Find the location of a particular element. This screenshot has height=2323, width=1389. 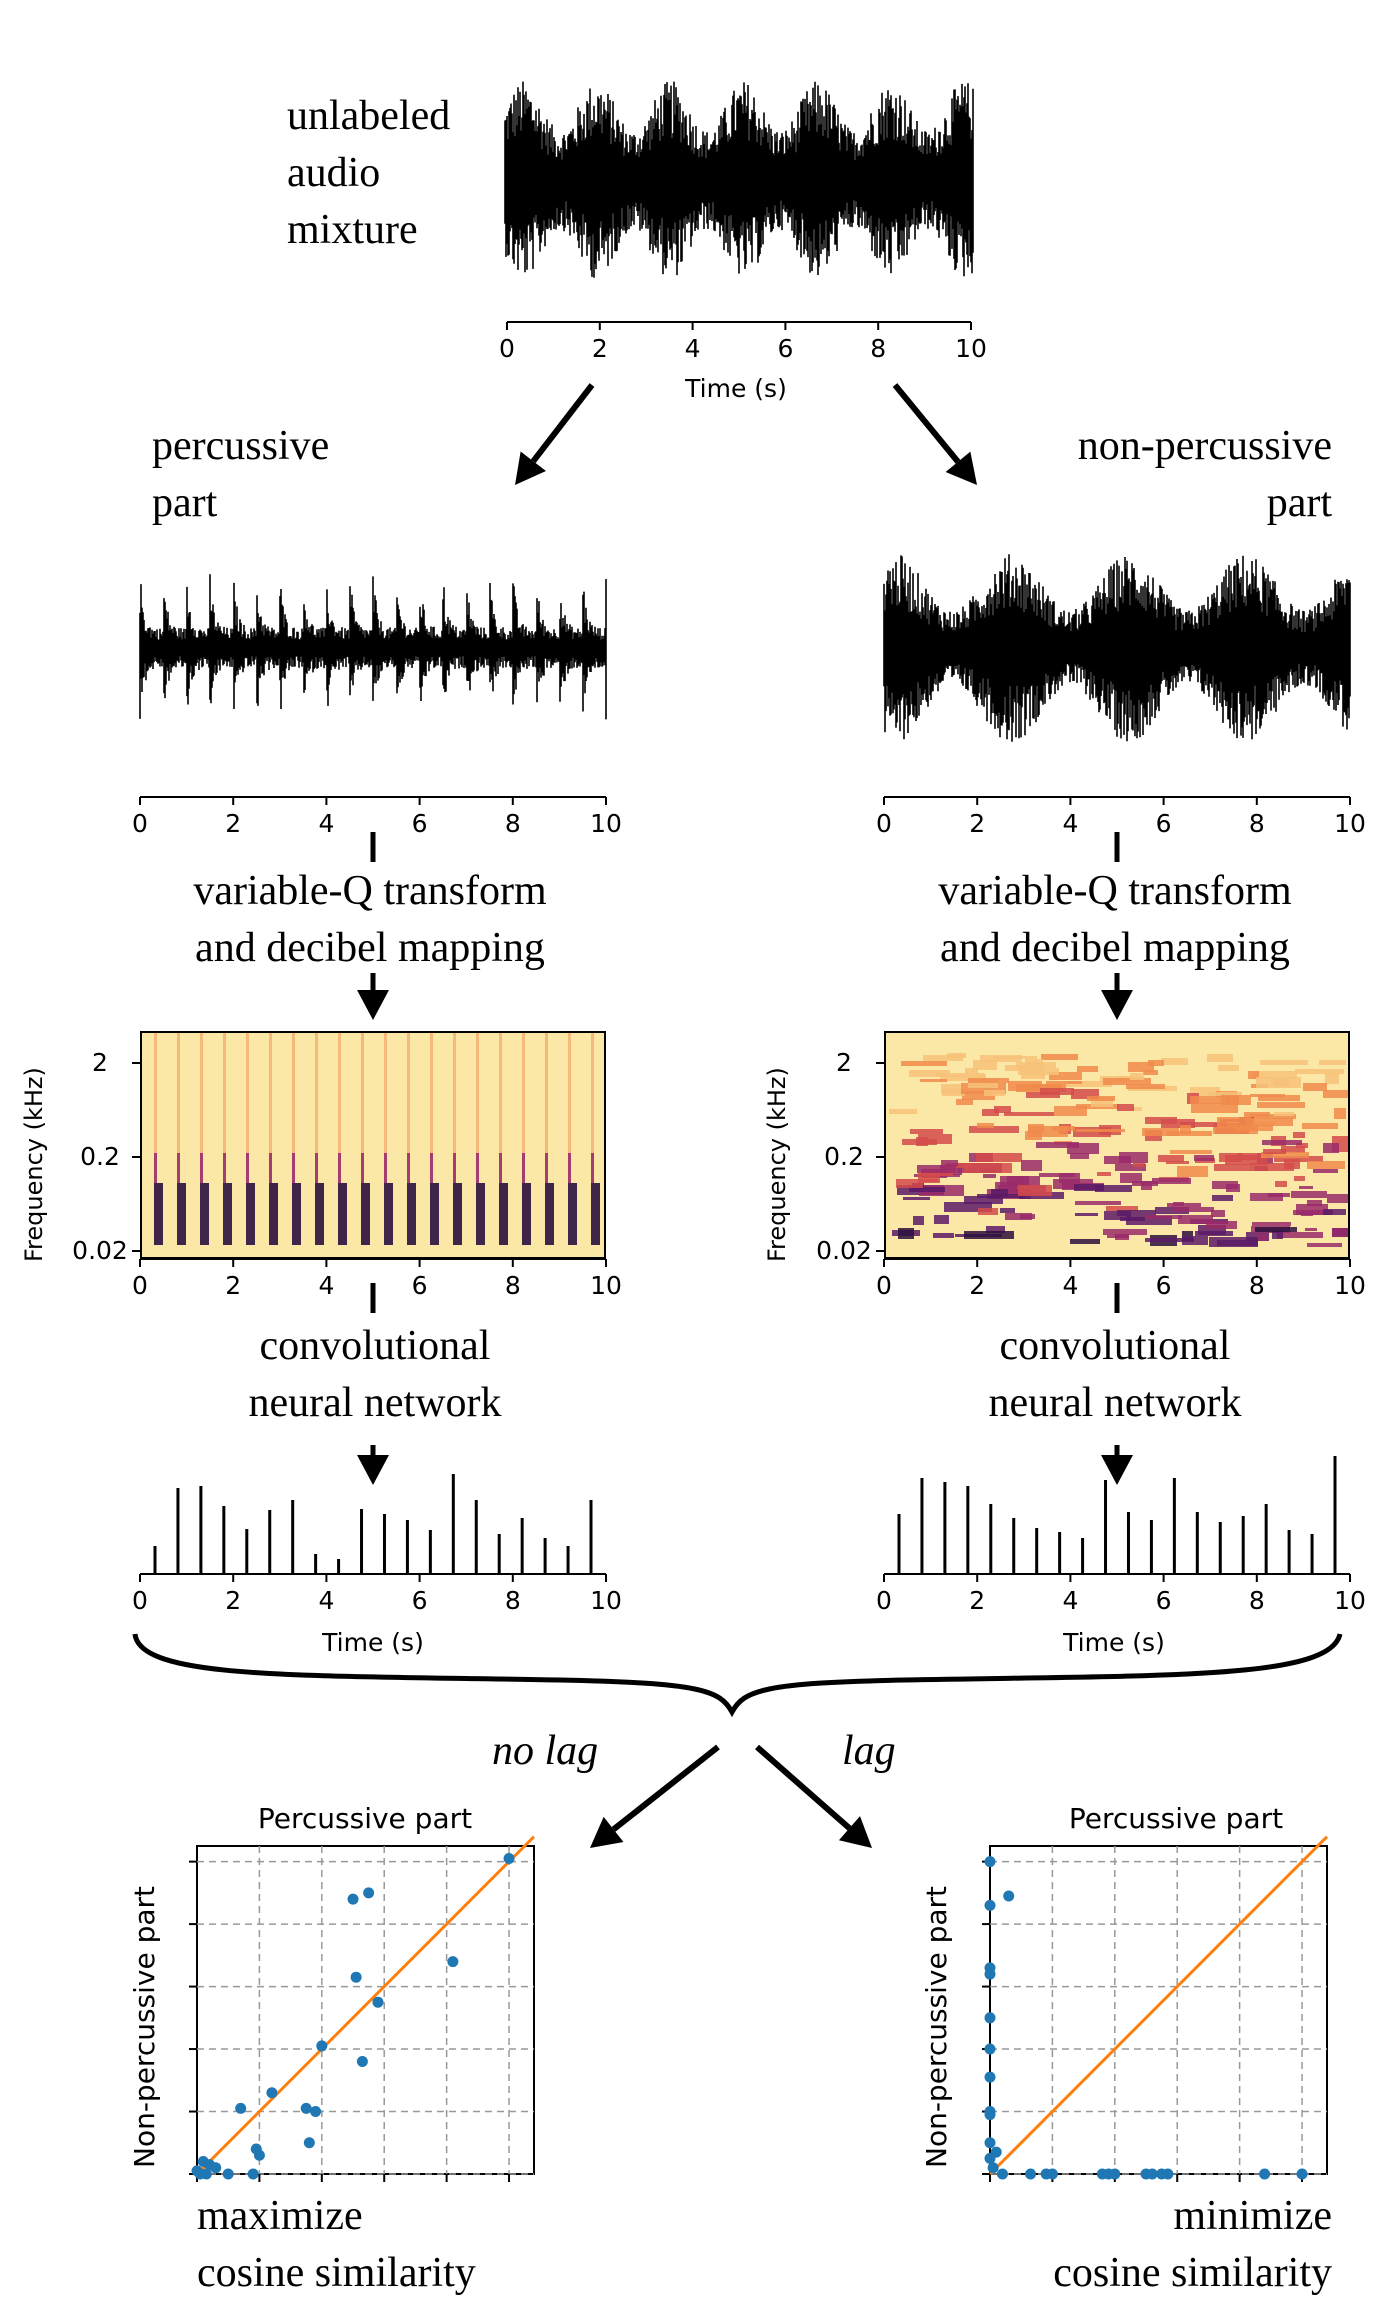

non-percussive-axis-tick-label: 2 is located at coordinates (977, 823).